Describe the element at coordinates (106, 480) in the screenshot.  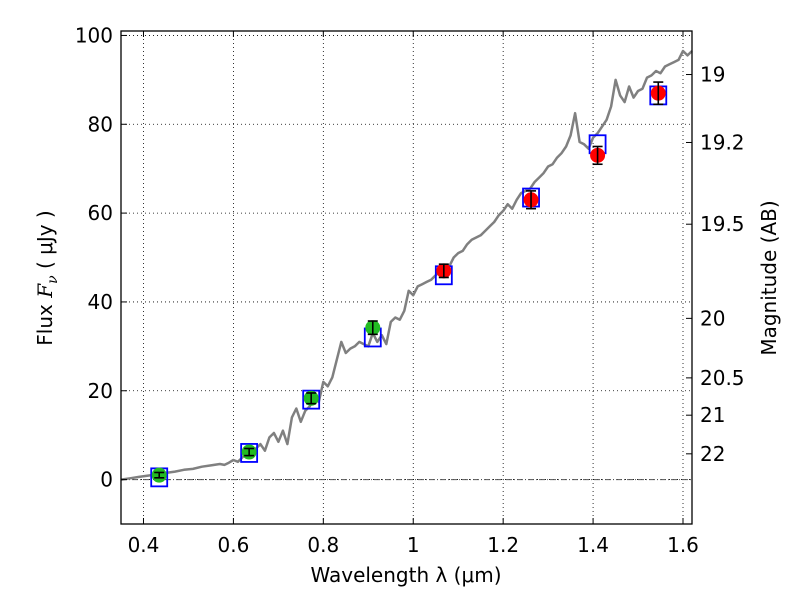
I see `y-tick-label: 0` at that location.